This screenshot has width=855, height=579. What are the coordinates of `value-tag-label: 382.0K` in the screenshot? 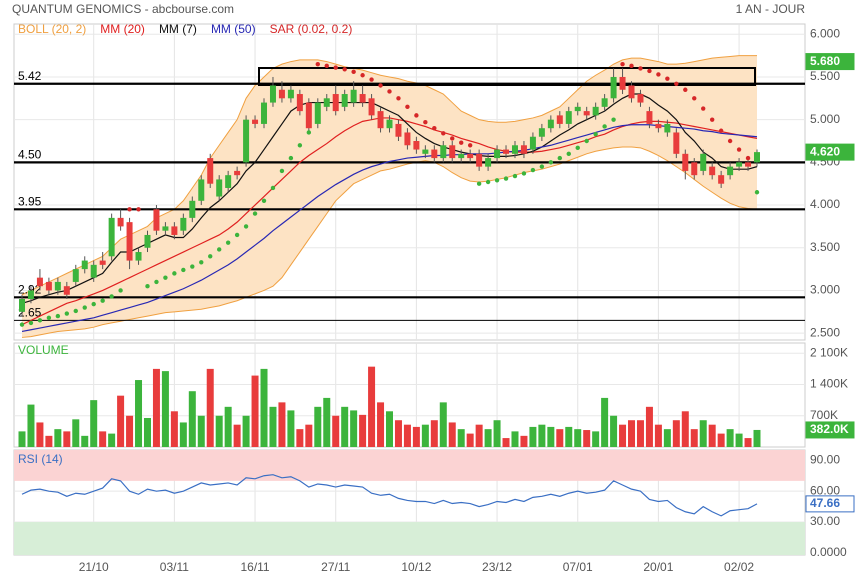 It's located at (829, 429).